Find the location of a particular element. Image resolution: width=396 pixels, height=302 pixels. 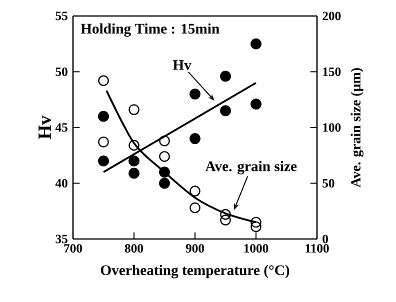

y-axis-title: Hv is located at coordinates (45, 128).